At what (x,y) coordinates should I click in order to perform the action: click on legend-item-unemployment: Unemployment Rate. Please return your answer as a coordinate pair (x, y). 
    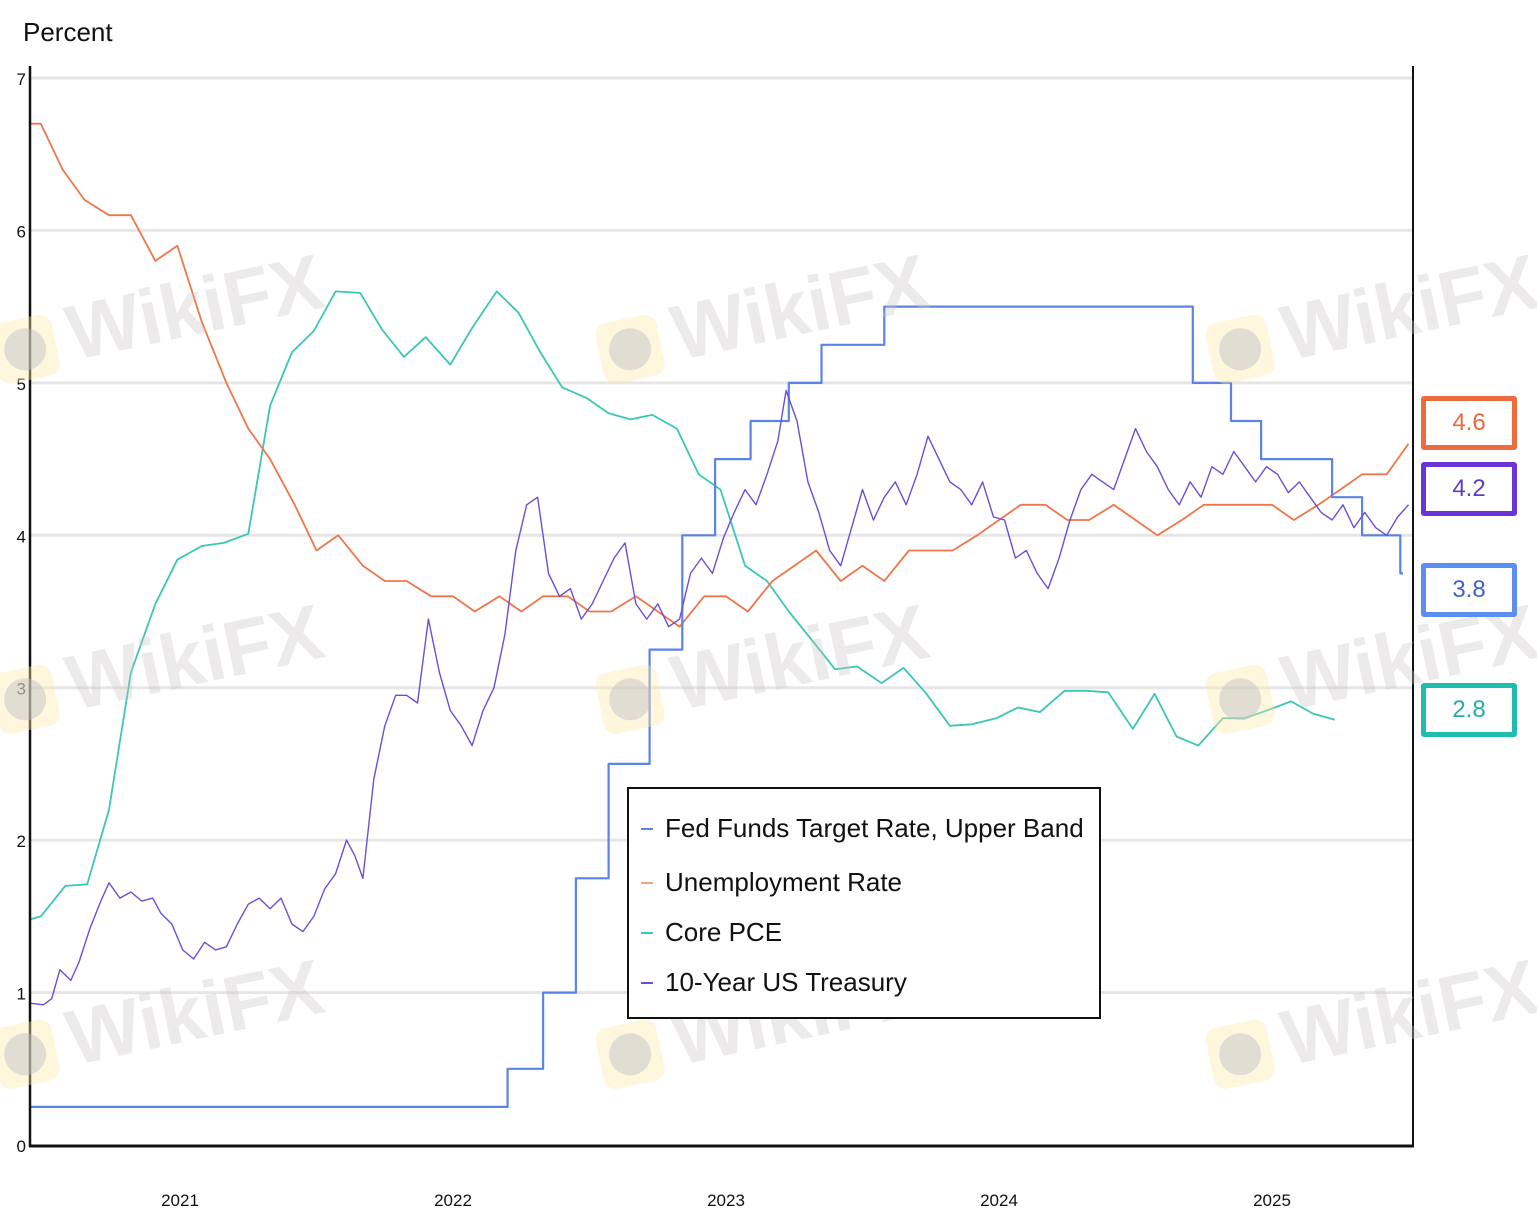
    Looking at the image, I should click on (771, 882).